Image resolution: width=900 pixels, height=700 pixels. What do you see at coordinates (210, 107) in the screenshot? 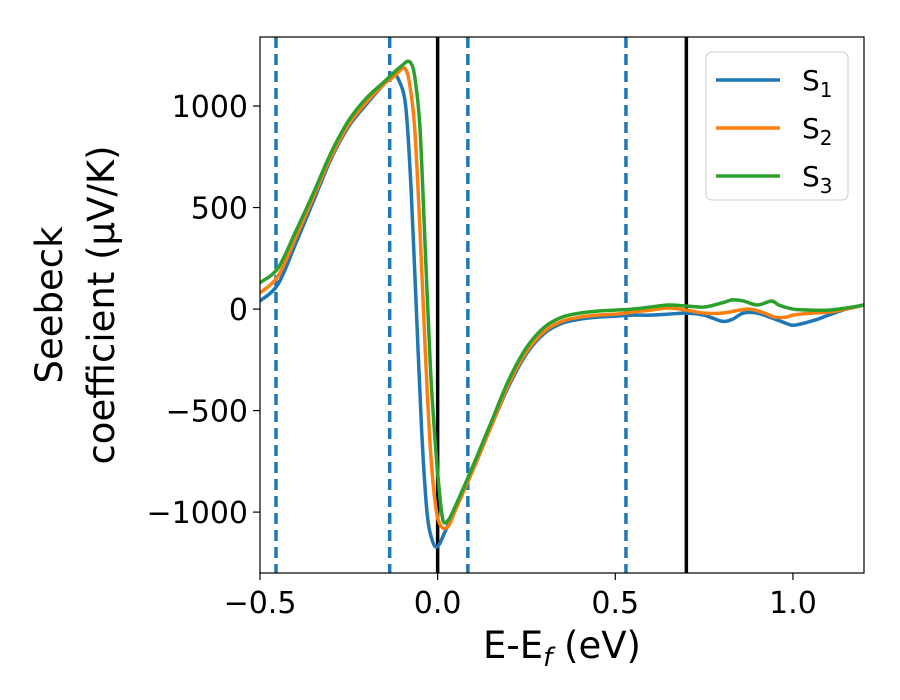
I see `y-tick-label: 1000` at bounding box center [210, 107].